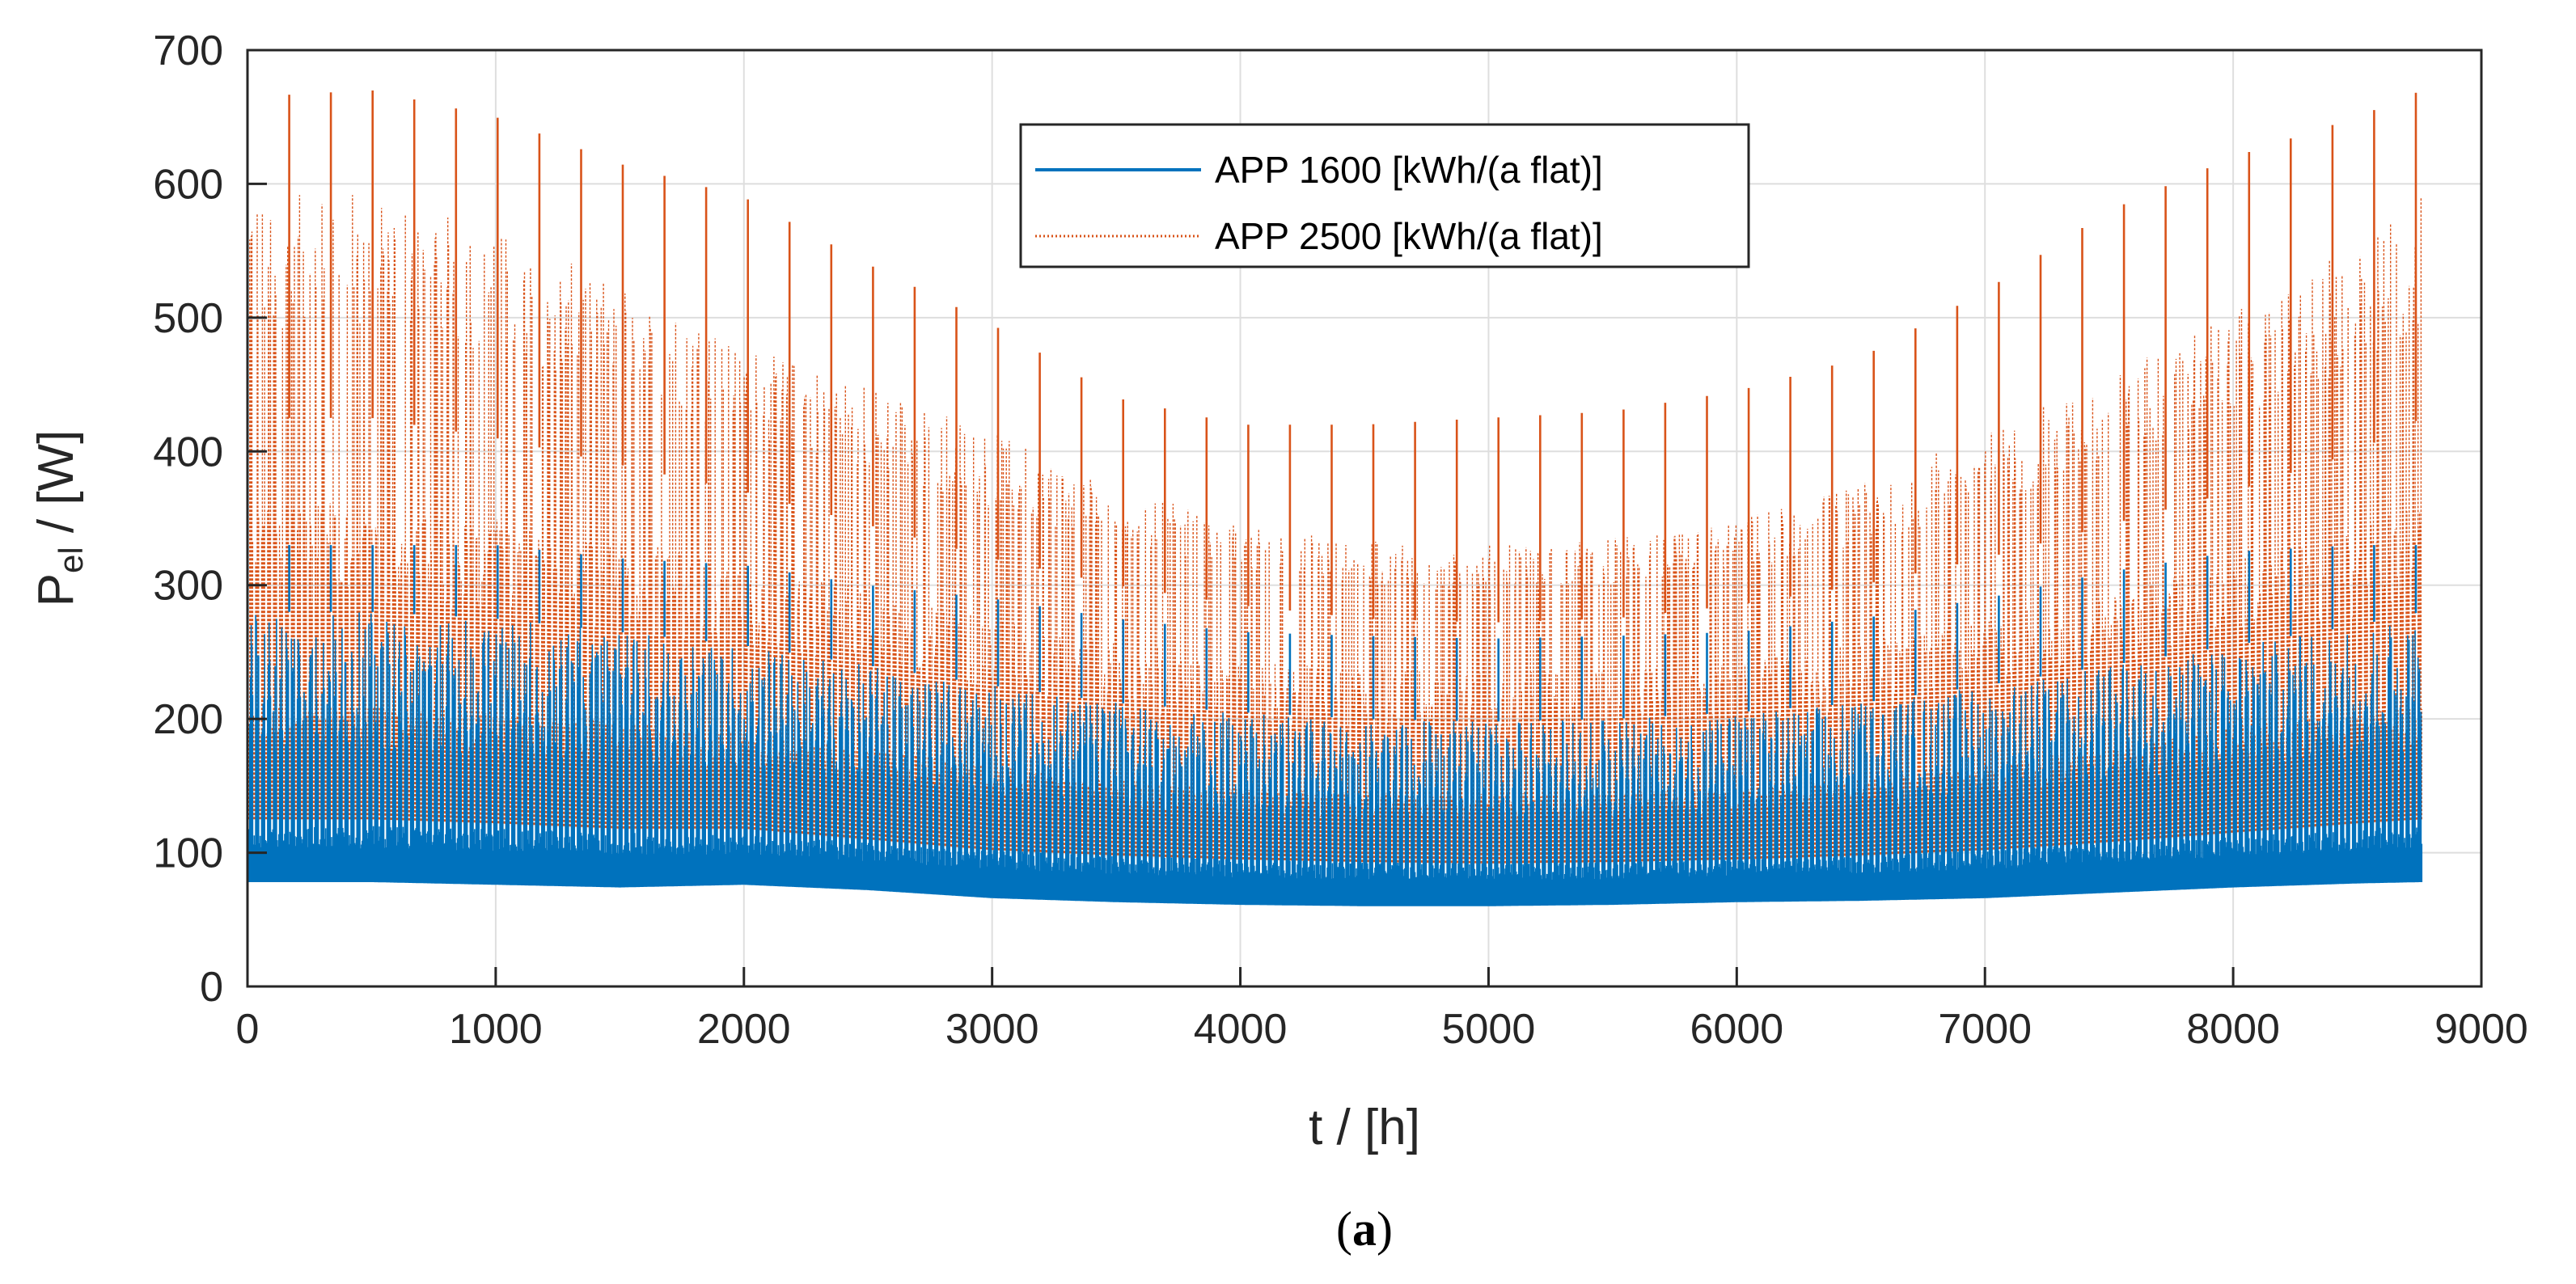  What do you see at coordinates (188, 50) in the screenshot?
I see `y-tick-label: 700` at bounding box center [188, 50].